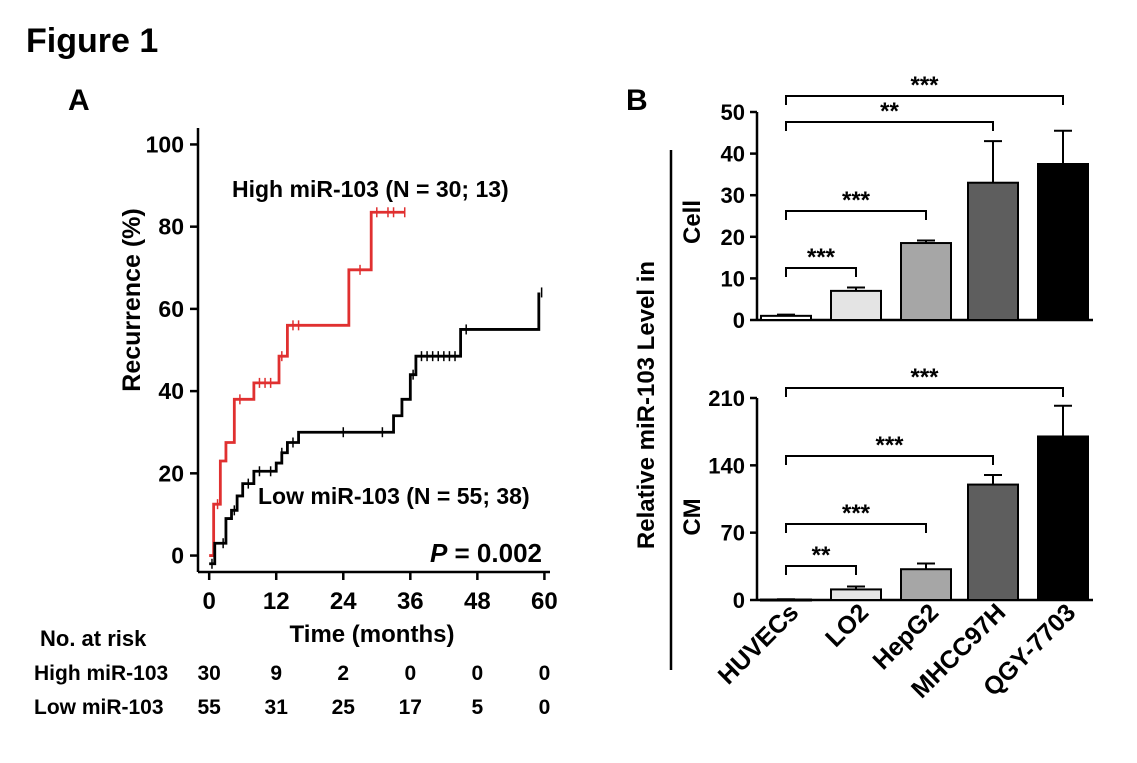  Describe the element at coordinates (370, 189) in the screenshot. I see `km-label-high: High miR-103 (N = 30; 13)` at that location.